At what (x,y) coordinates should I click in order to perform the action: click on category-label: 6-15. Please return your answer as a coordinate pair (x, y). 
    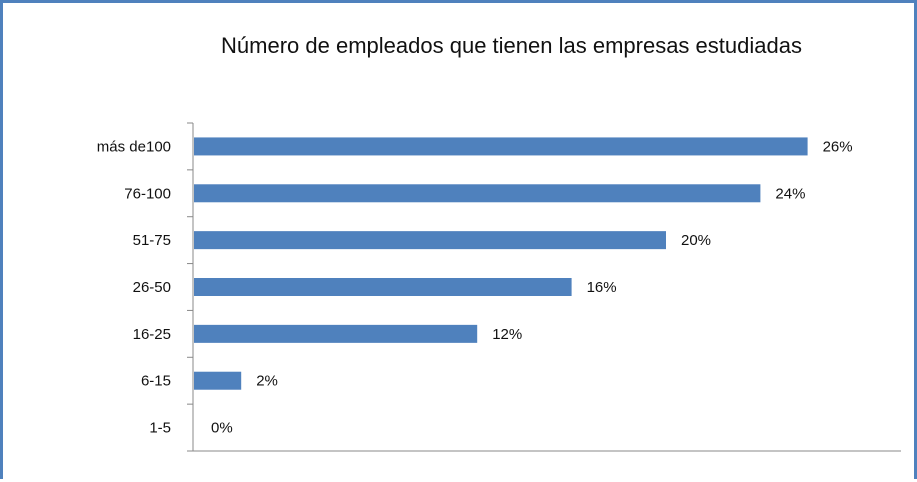
    Looking at the image, I should click on (156, 381).